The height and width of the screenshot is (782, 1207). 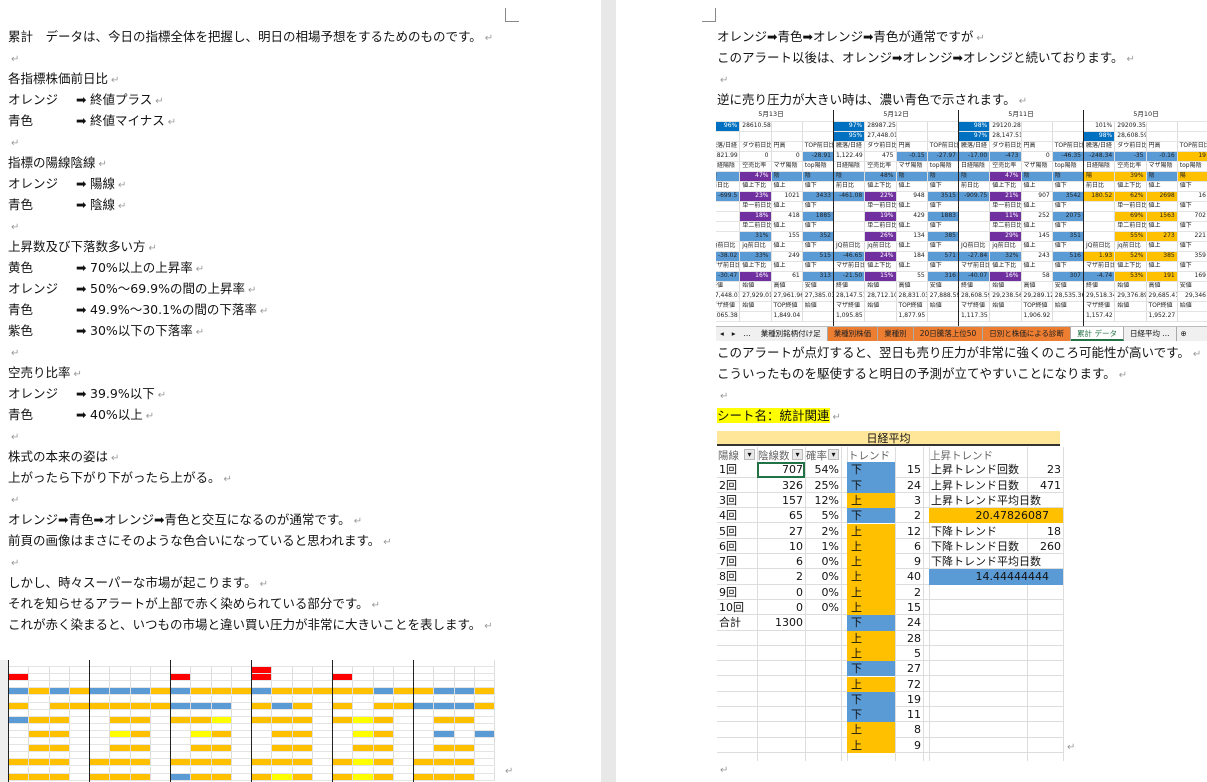 What do you see at coordinates (926, 99) in the screenshot?
I see `text-line: 逆に売り圧力が大きい時は、濃い青色で示されます。 ↵` at bounding box center [926, 99].